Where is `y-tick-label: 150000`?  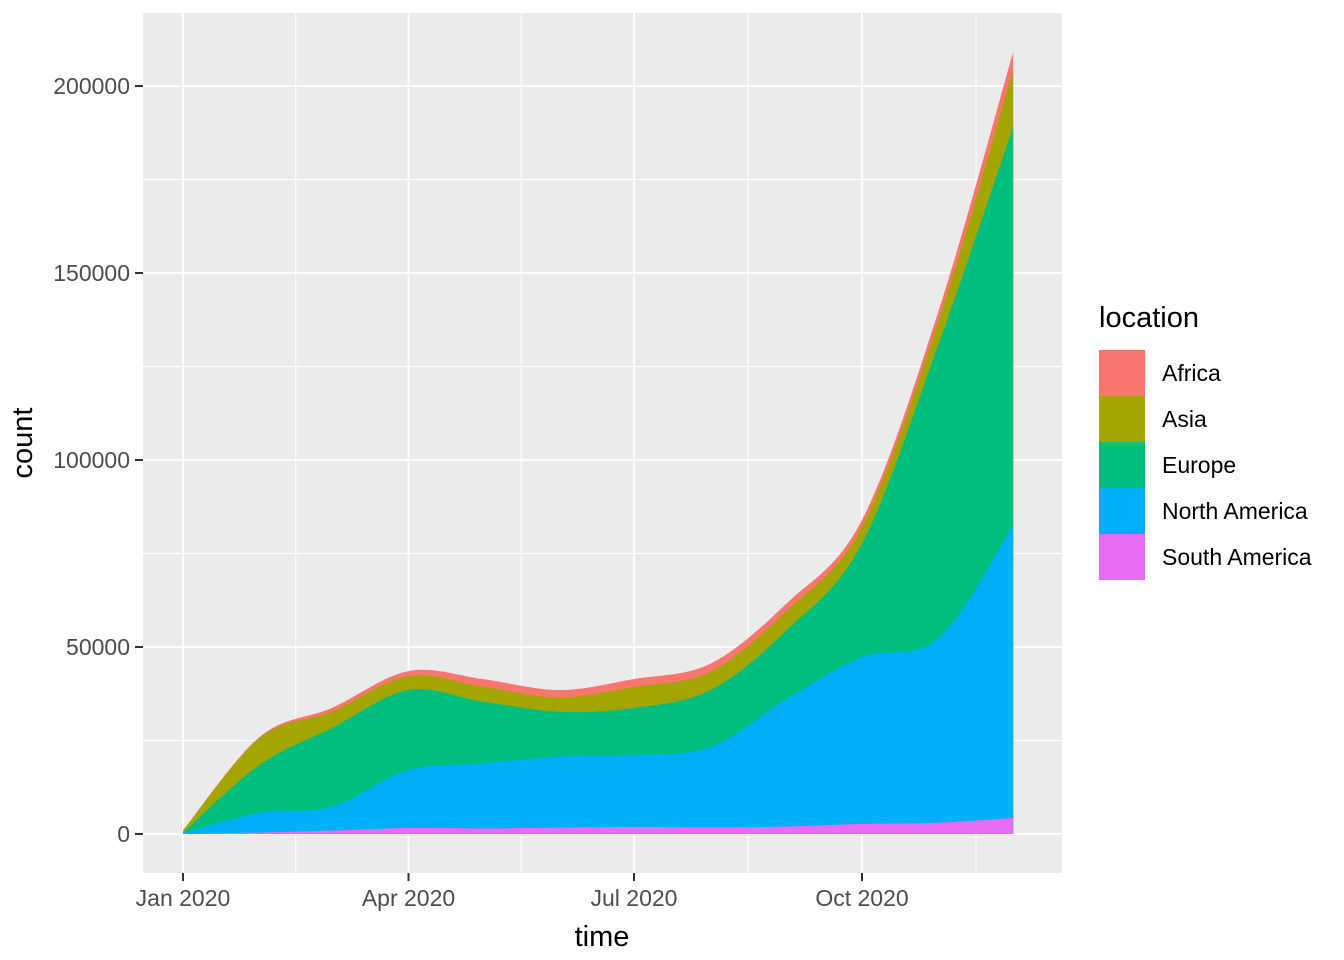
y-tick-label: 150000 is located at coordinates (91, 273).